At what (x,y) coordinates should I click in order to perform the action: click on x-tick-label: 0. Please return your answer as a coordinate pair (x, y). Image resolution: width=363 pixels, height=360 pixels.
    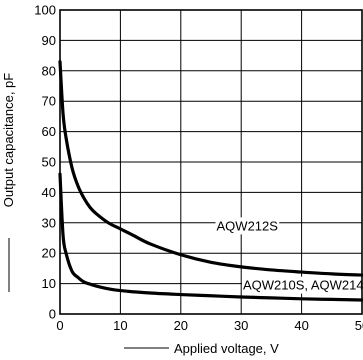
    Looking at the image, I should click on (59, 325).